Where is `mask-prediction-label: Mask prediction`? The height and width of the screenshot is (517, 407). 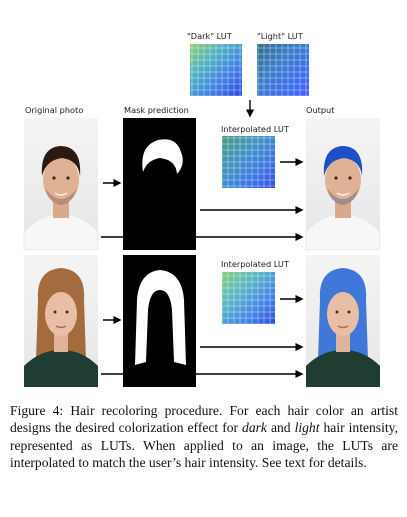 mask-prediction-label: Mask prediction is located at coordinates (156, 110).